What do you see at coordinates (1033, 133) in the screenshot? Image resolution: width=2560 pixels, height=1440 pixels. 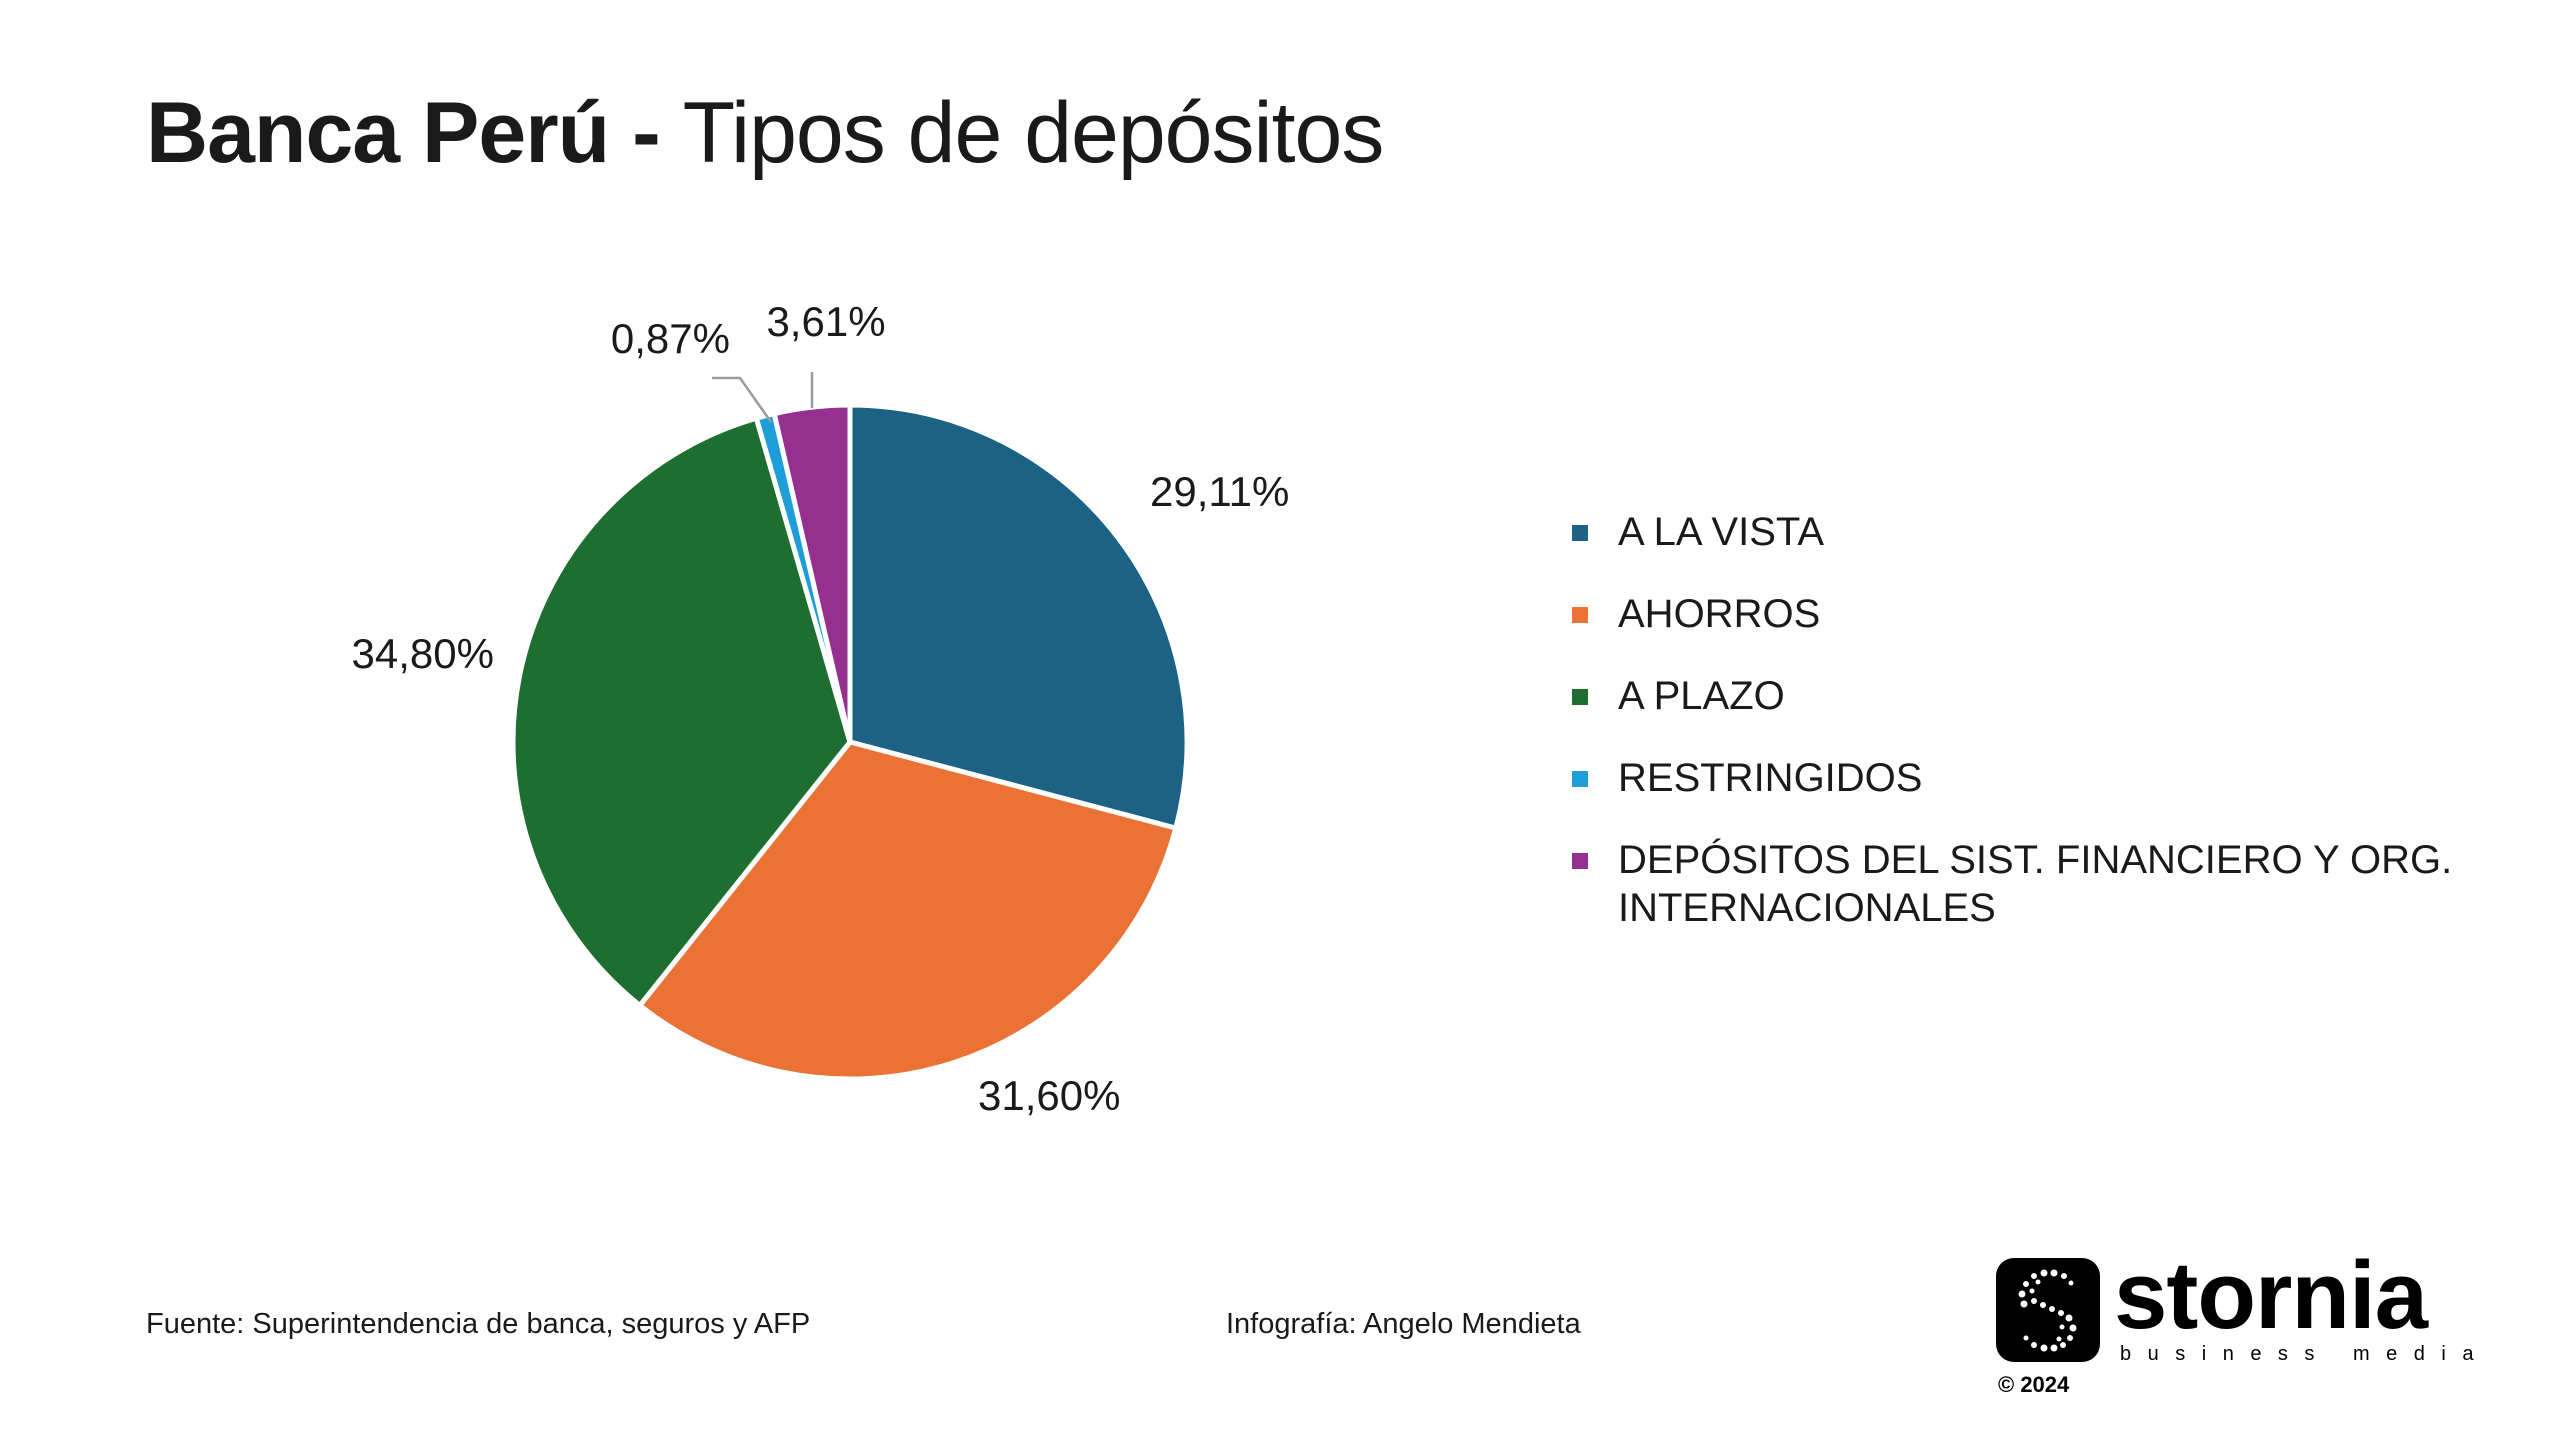 I see `title-light: Tipos de depósitos` at bounding box center [1033, 133].